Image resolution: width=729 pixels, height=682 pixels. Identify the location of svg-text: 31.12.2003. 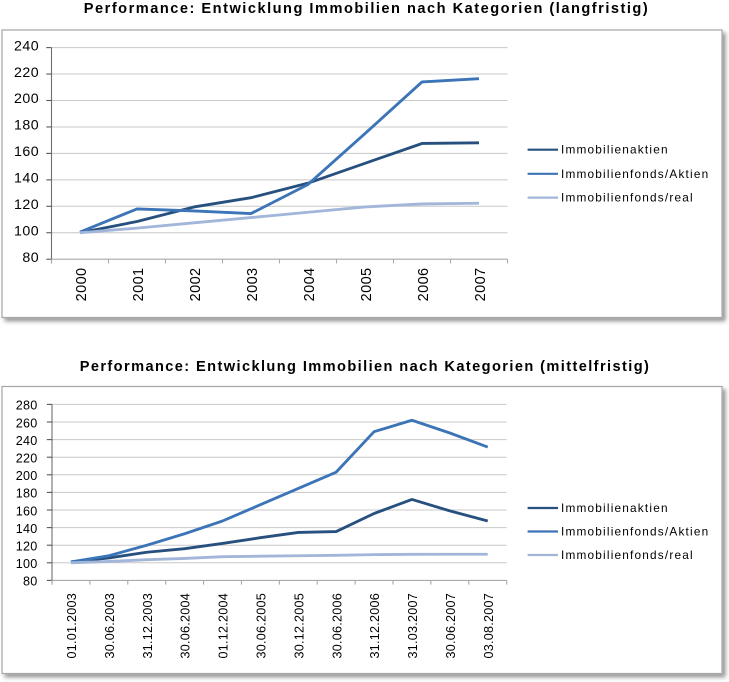
(148, 626).